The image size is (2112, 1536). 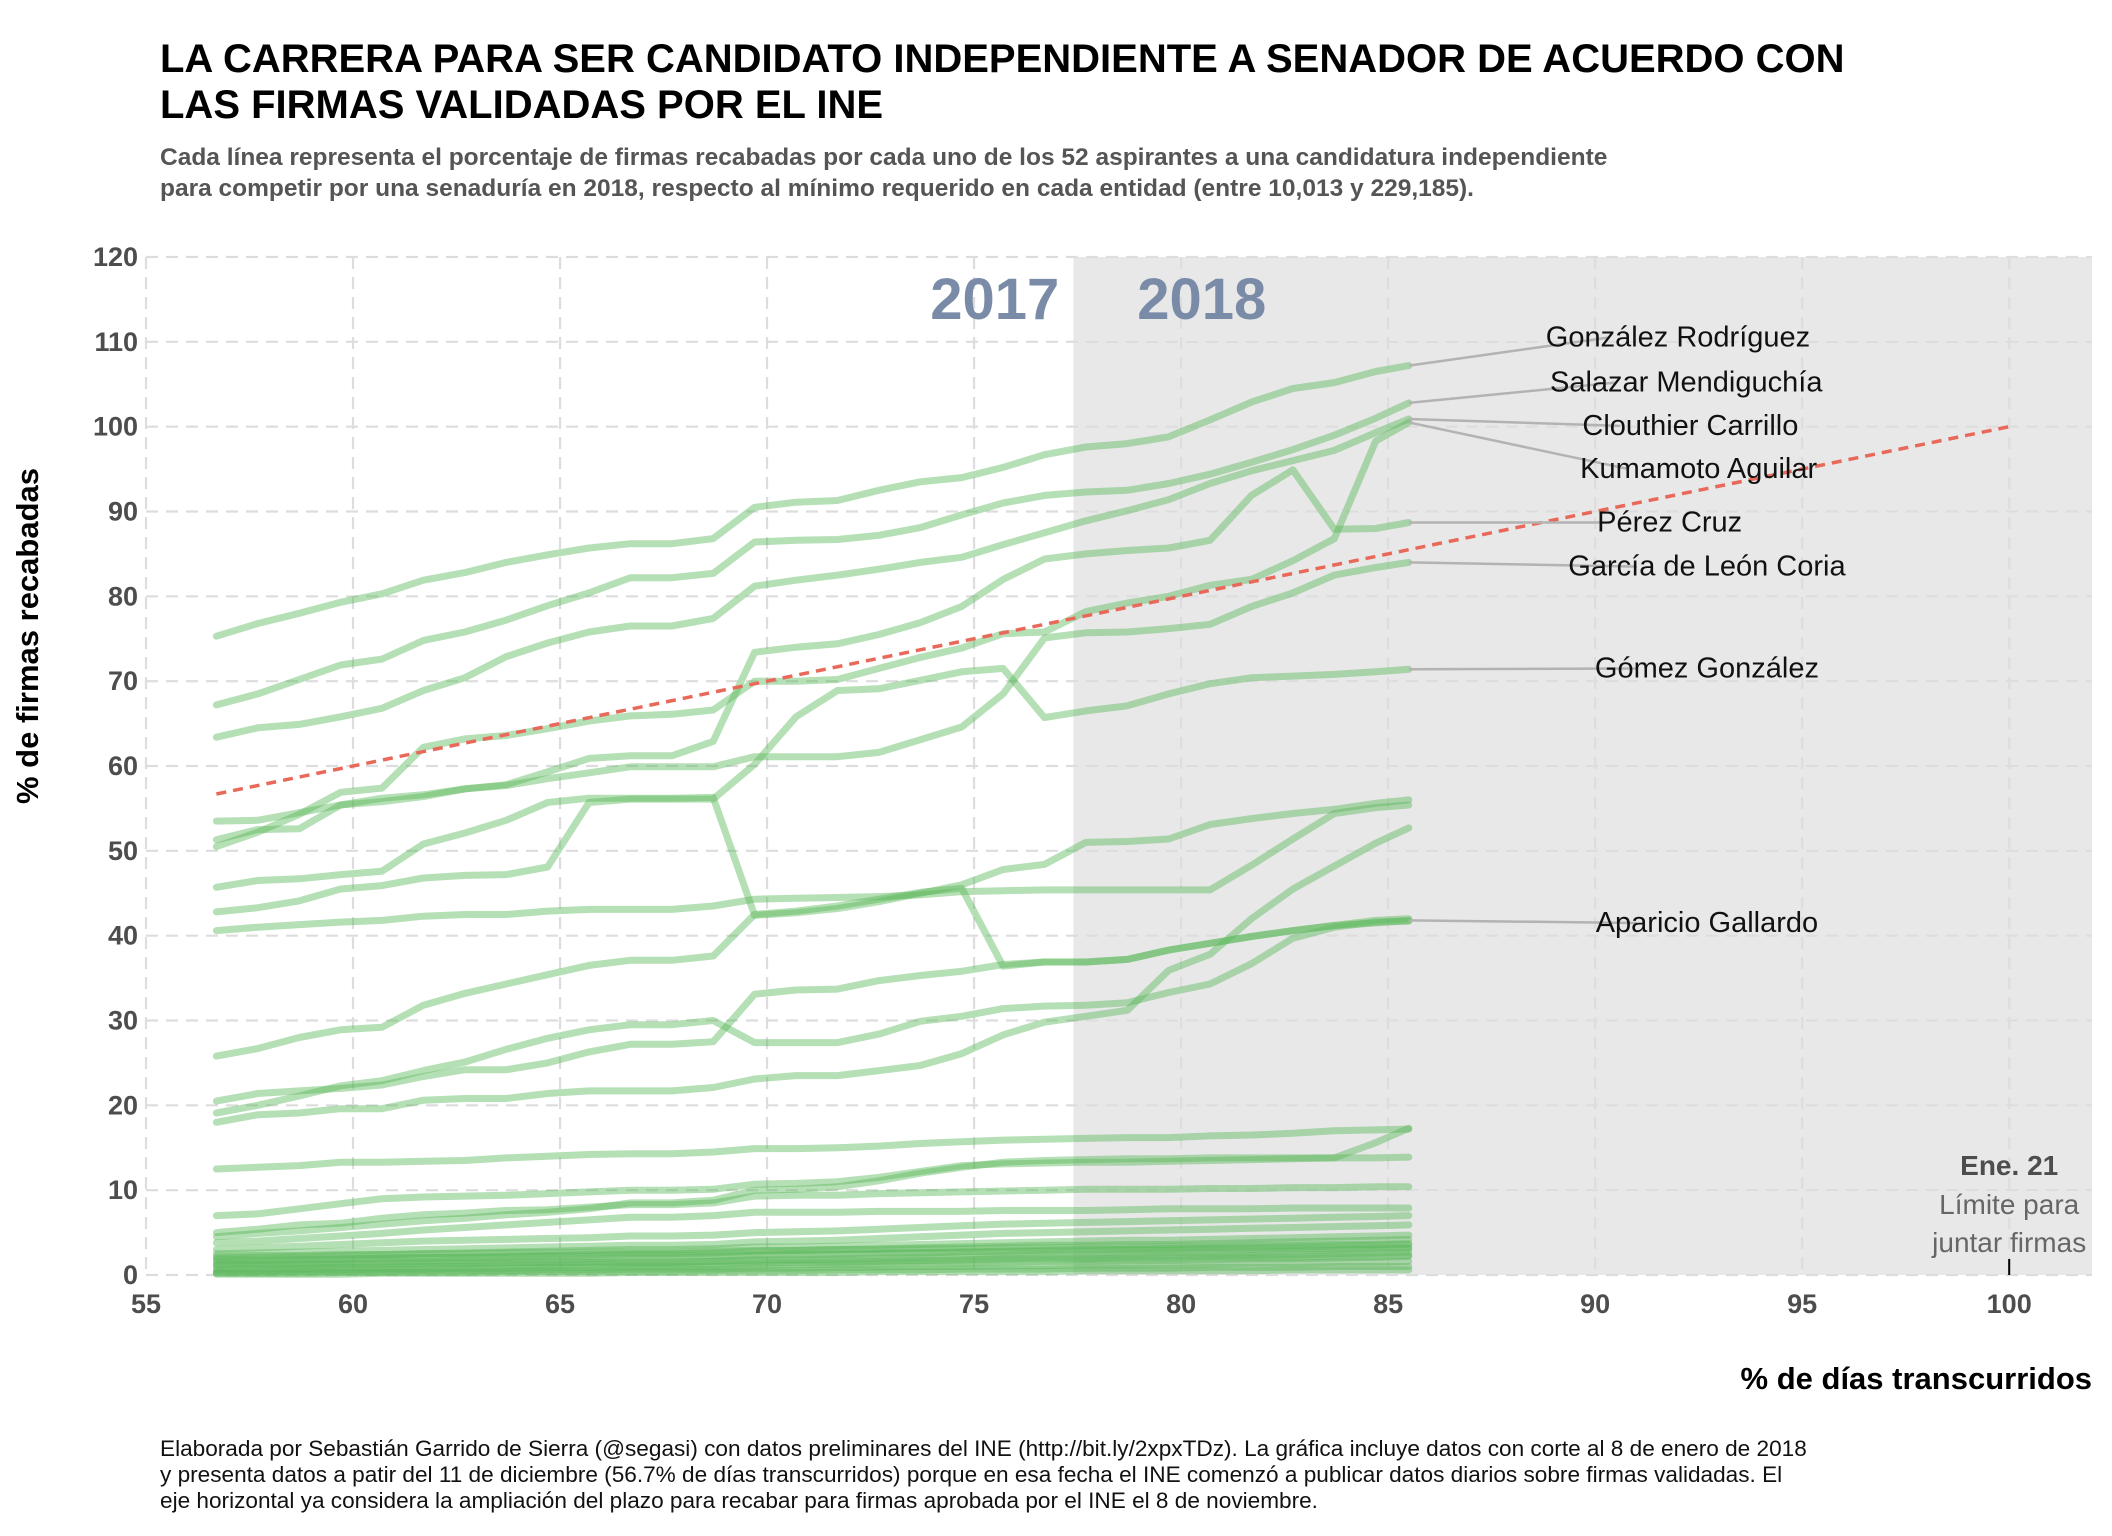 I want to click on y-tick-label: 120, so click(x=115, y=257).